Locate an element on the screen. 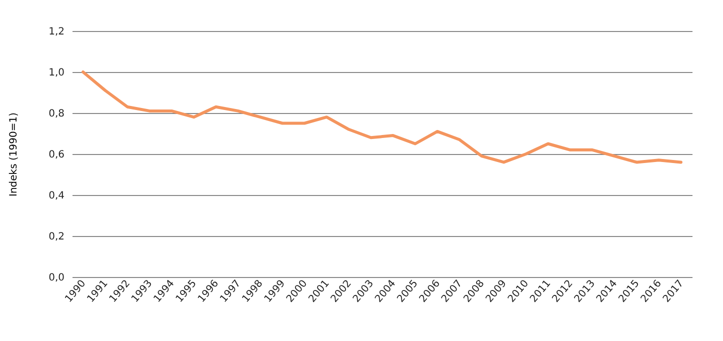 The width and height of the screenshot is (723, 341). y-tick-label: 1,2 is located at coordinates (56, 32).